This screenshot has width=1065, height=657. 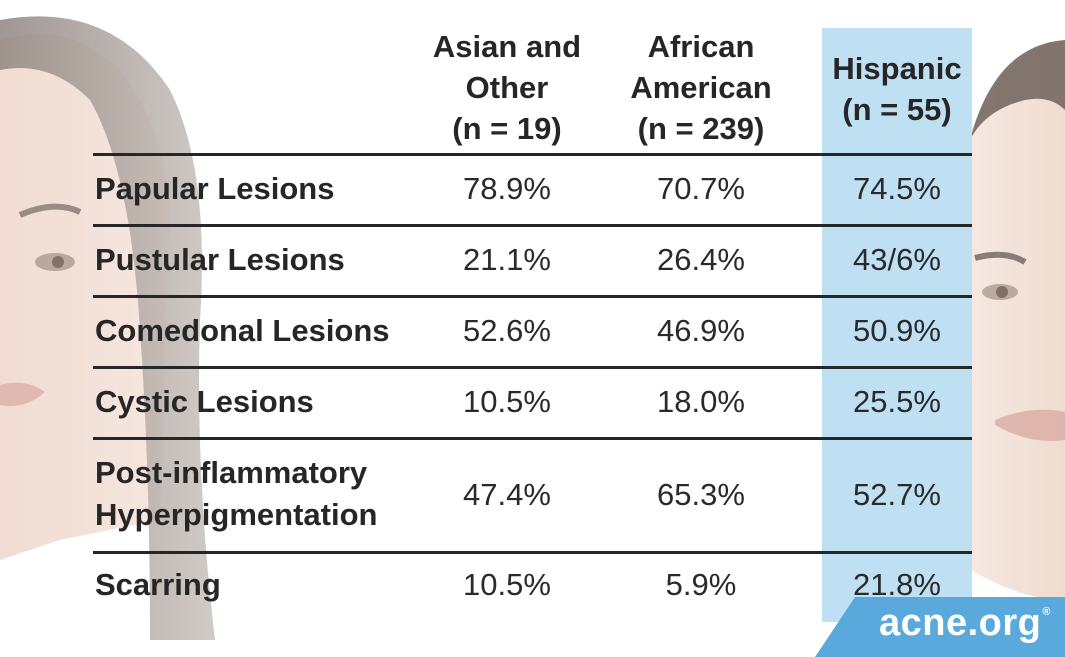 What do you see at coordinates (507, 330) in the screenshot?
I see `table-cell: 52.6%` at bounding box center [507, 330].